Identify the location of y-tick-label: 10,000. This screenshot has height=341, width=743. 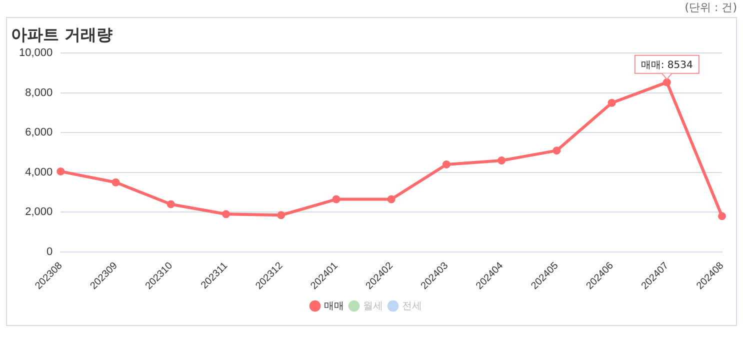
(35, 53).